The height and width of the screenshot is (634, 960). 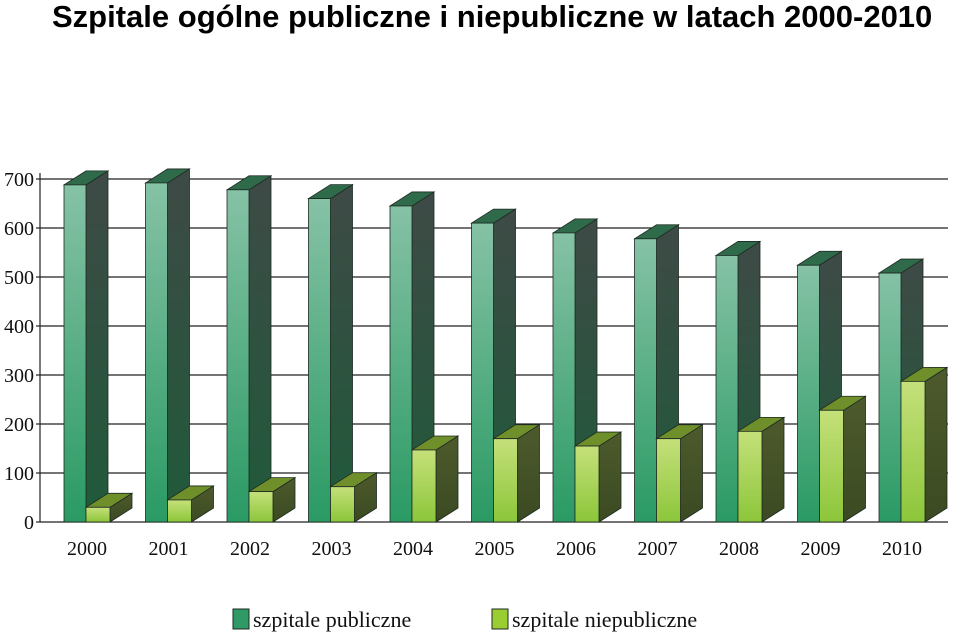 I want to click on legend-label: szpitale niepubliczne, so click(x=604, y=619).